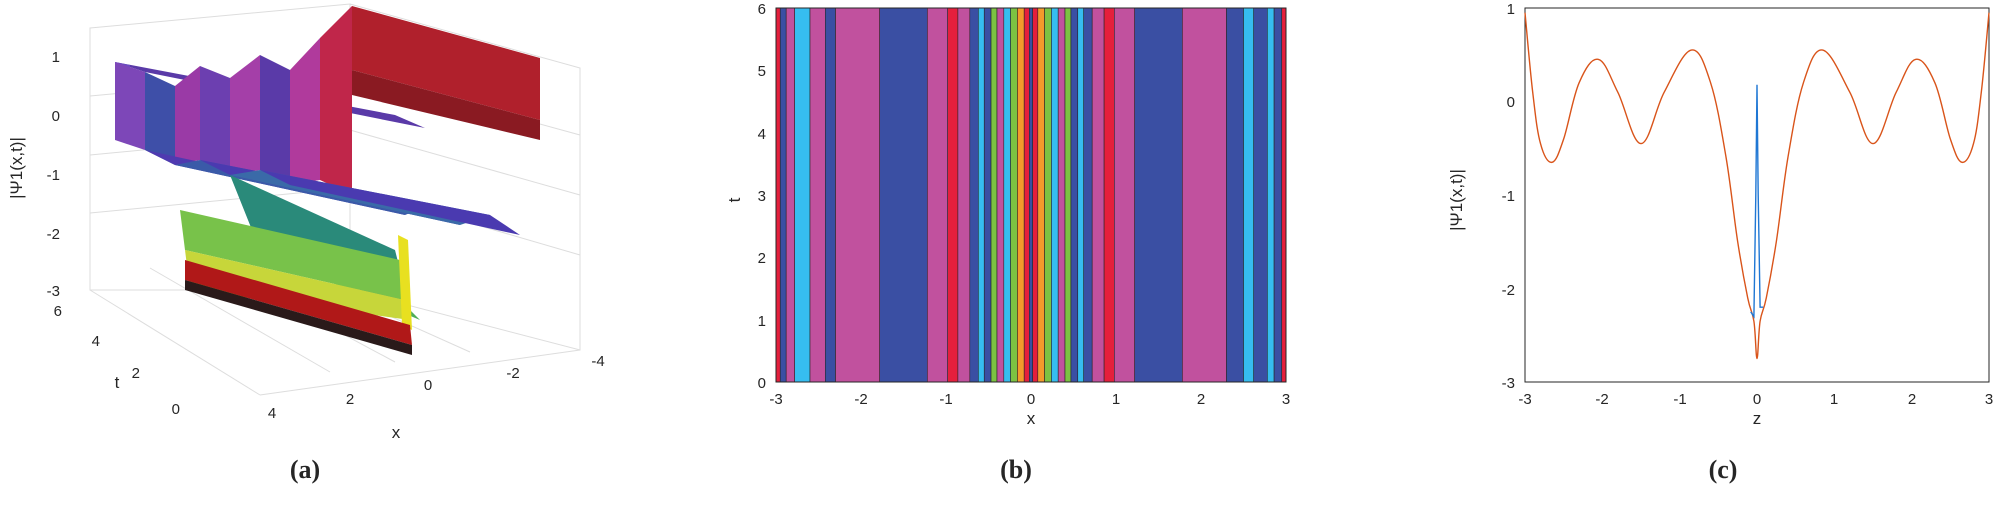 Image resolution: width=1997 pixels, height=523 pixels. What do you see at coordinates (272, 413) in the screenshot?
I see `panel-a-x-tick: 4` at bounding box center [272, 413].